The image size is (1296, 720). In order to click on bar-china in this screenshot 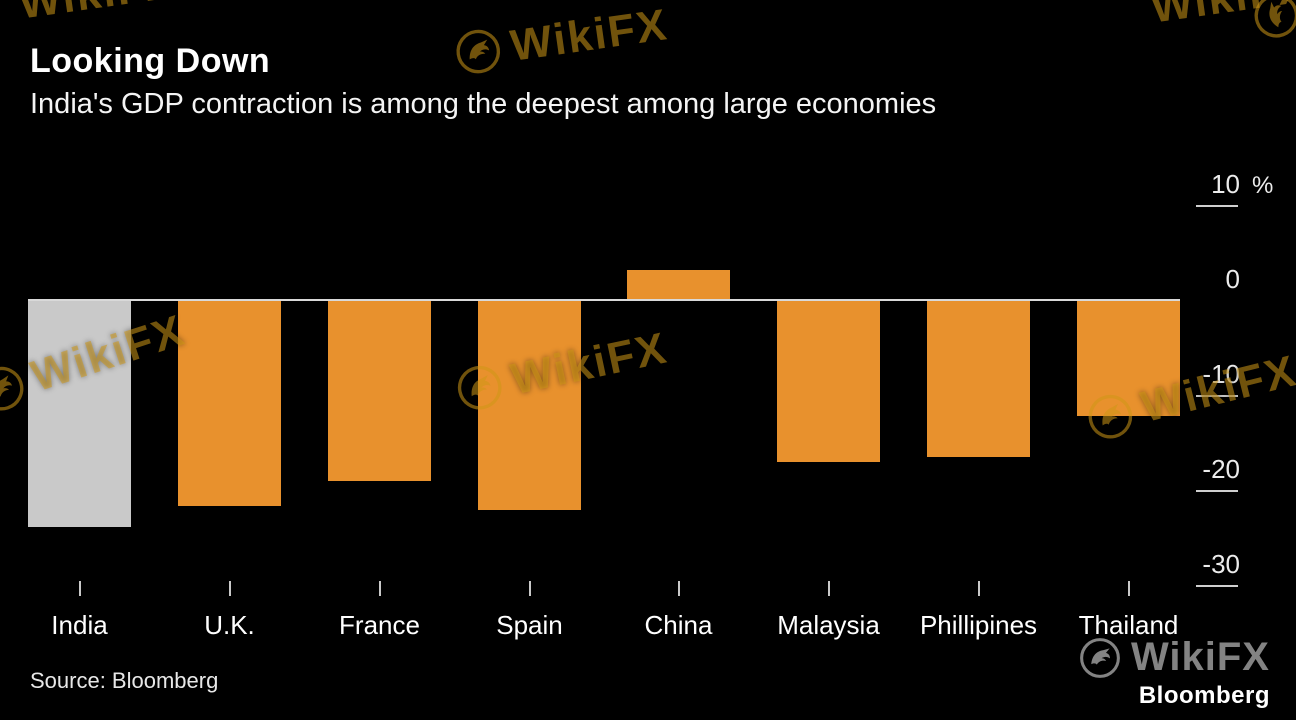, I will do `click(678, 285)`.